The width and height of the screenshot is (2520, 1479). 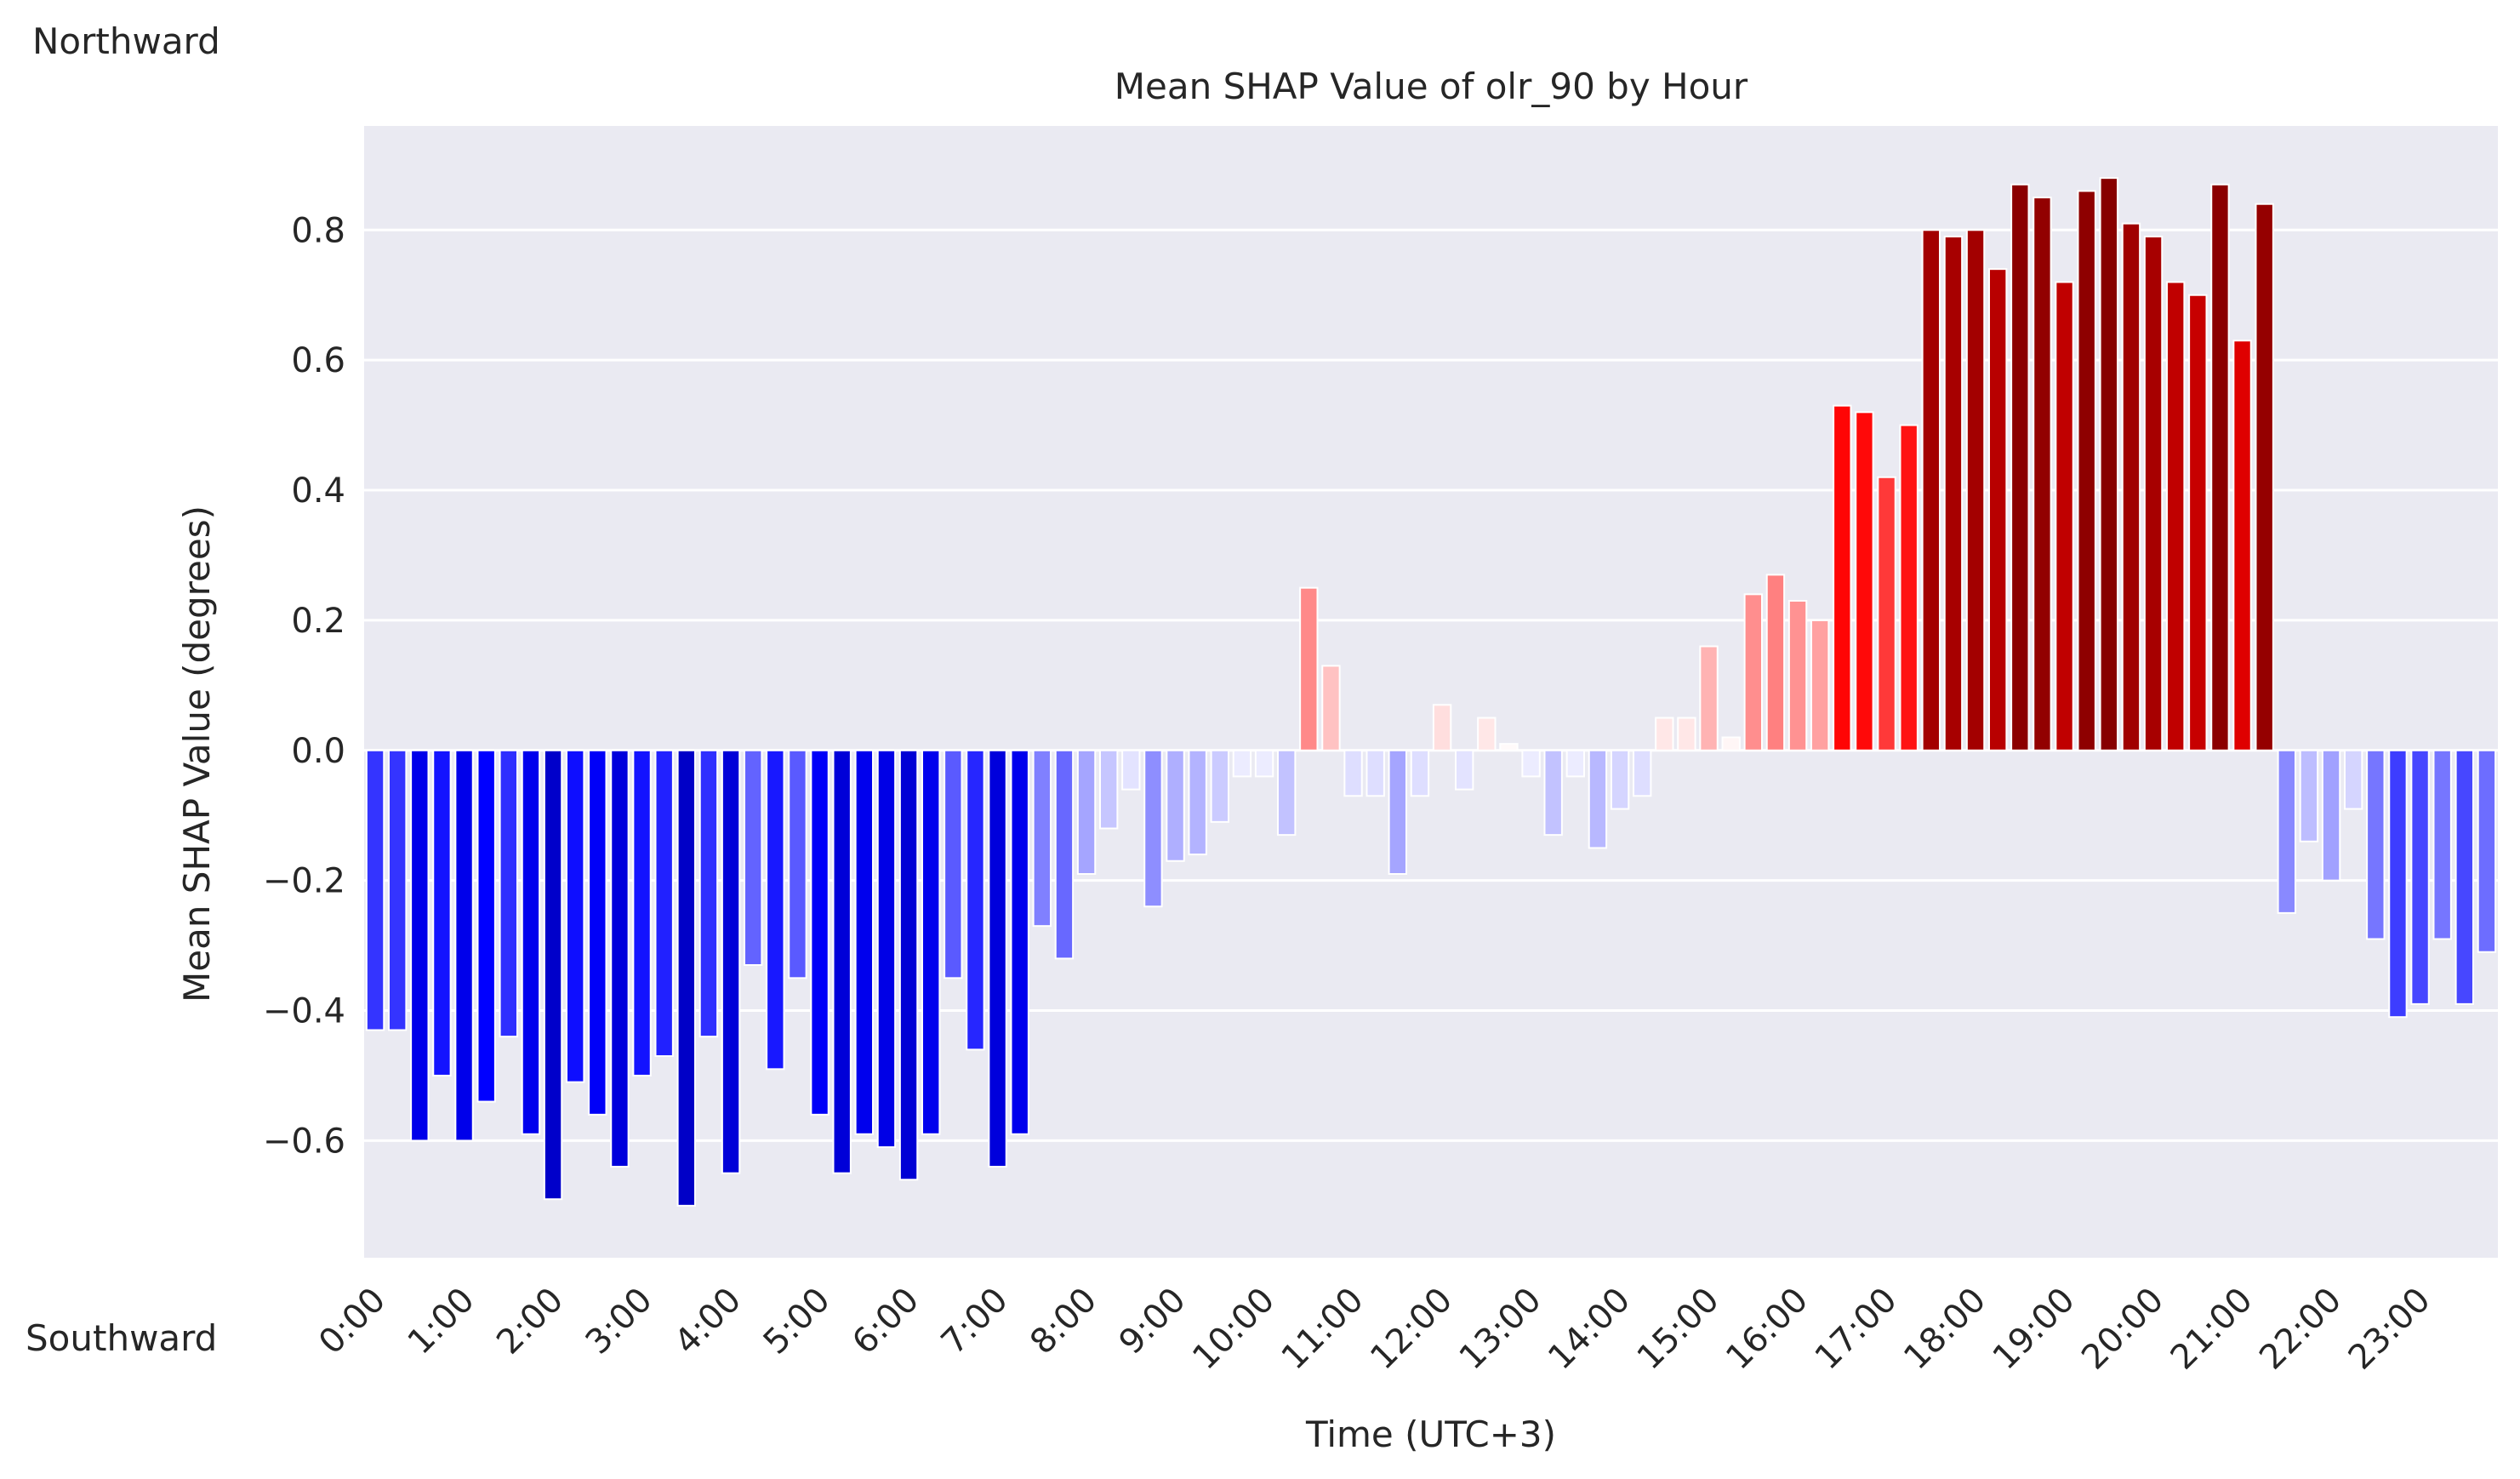 I want to click on x-tick-label: 19:00, so click(x=2034, y=1329).